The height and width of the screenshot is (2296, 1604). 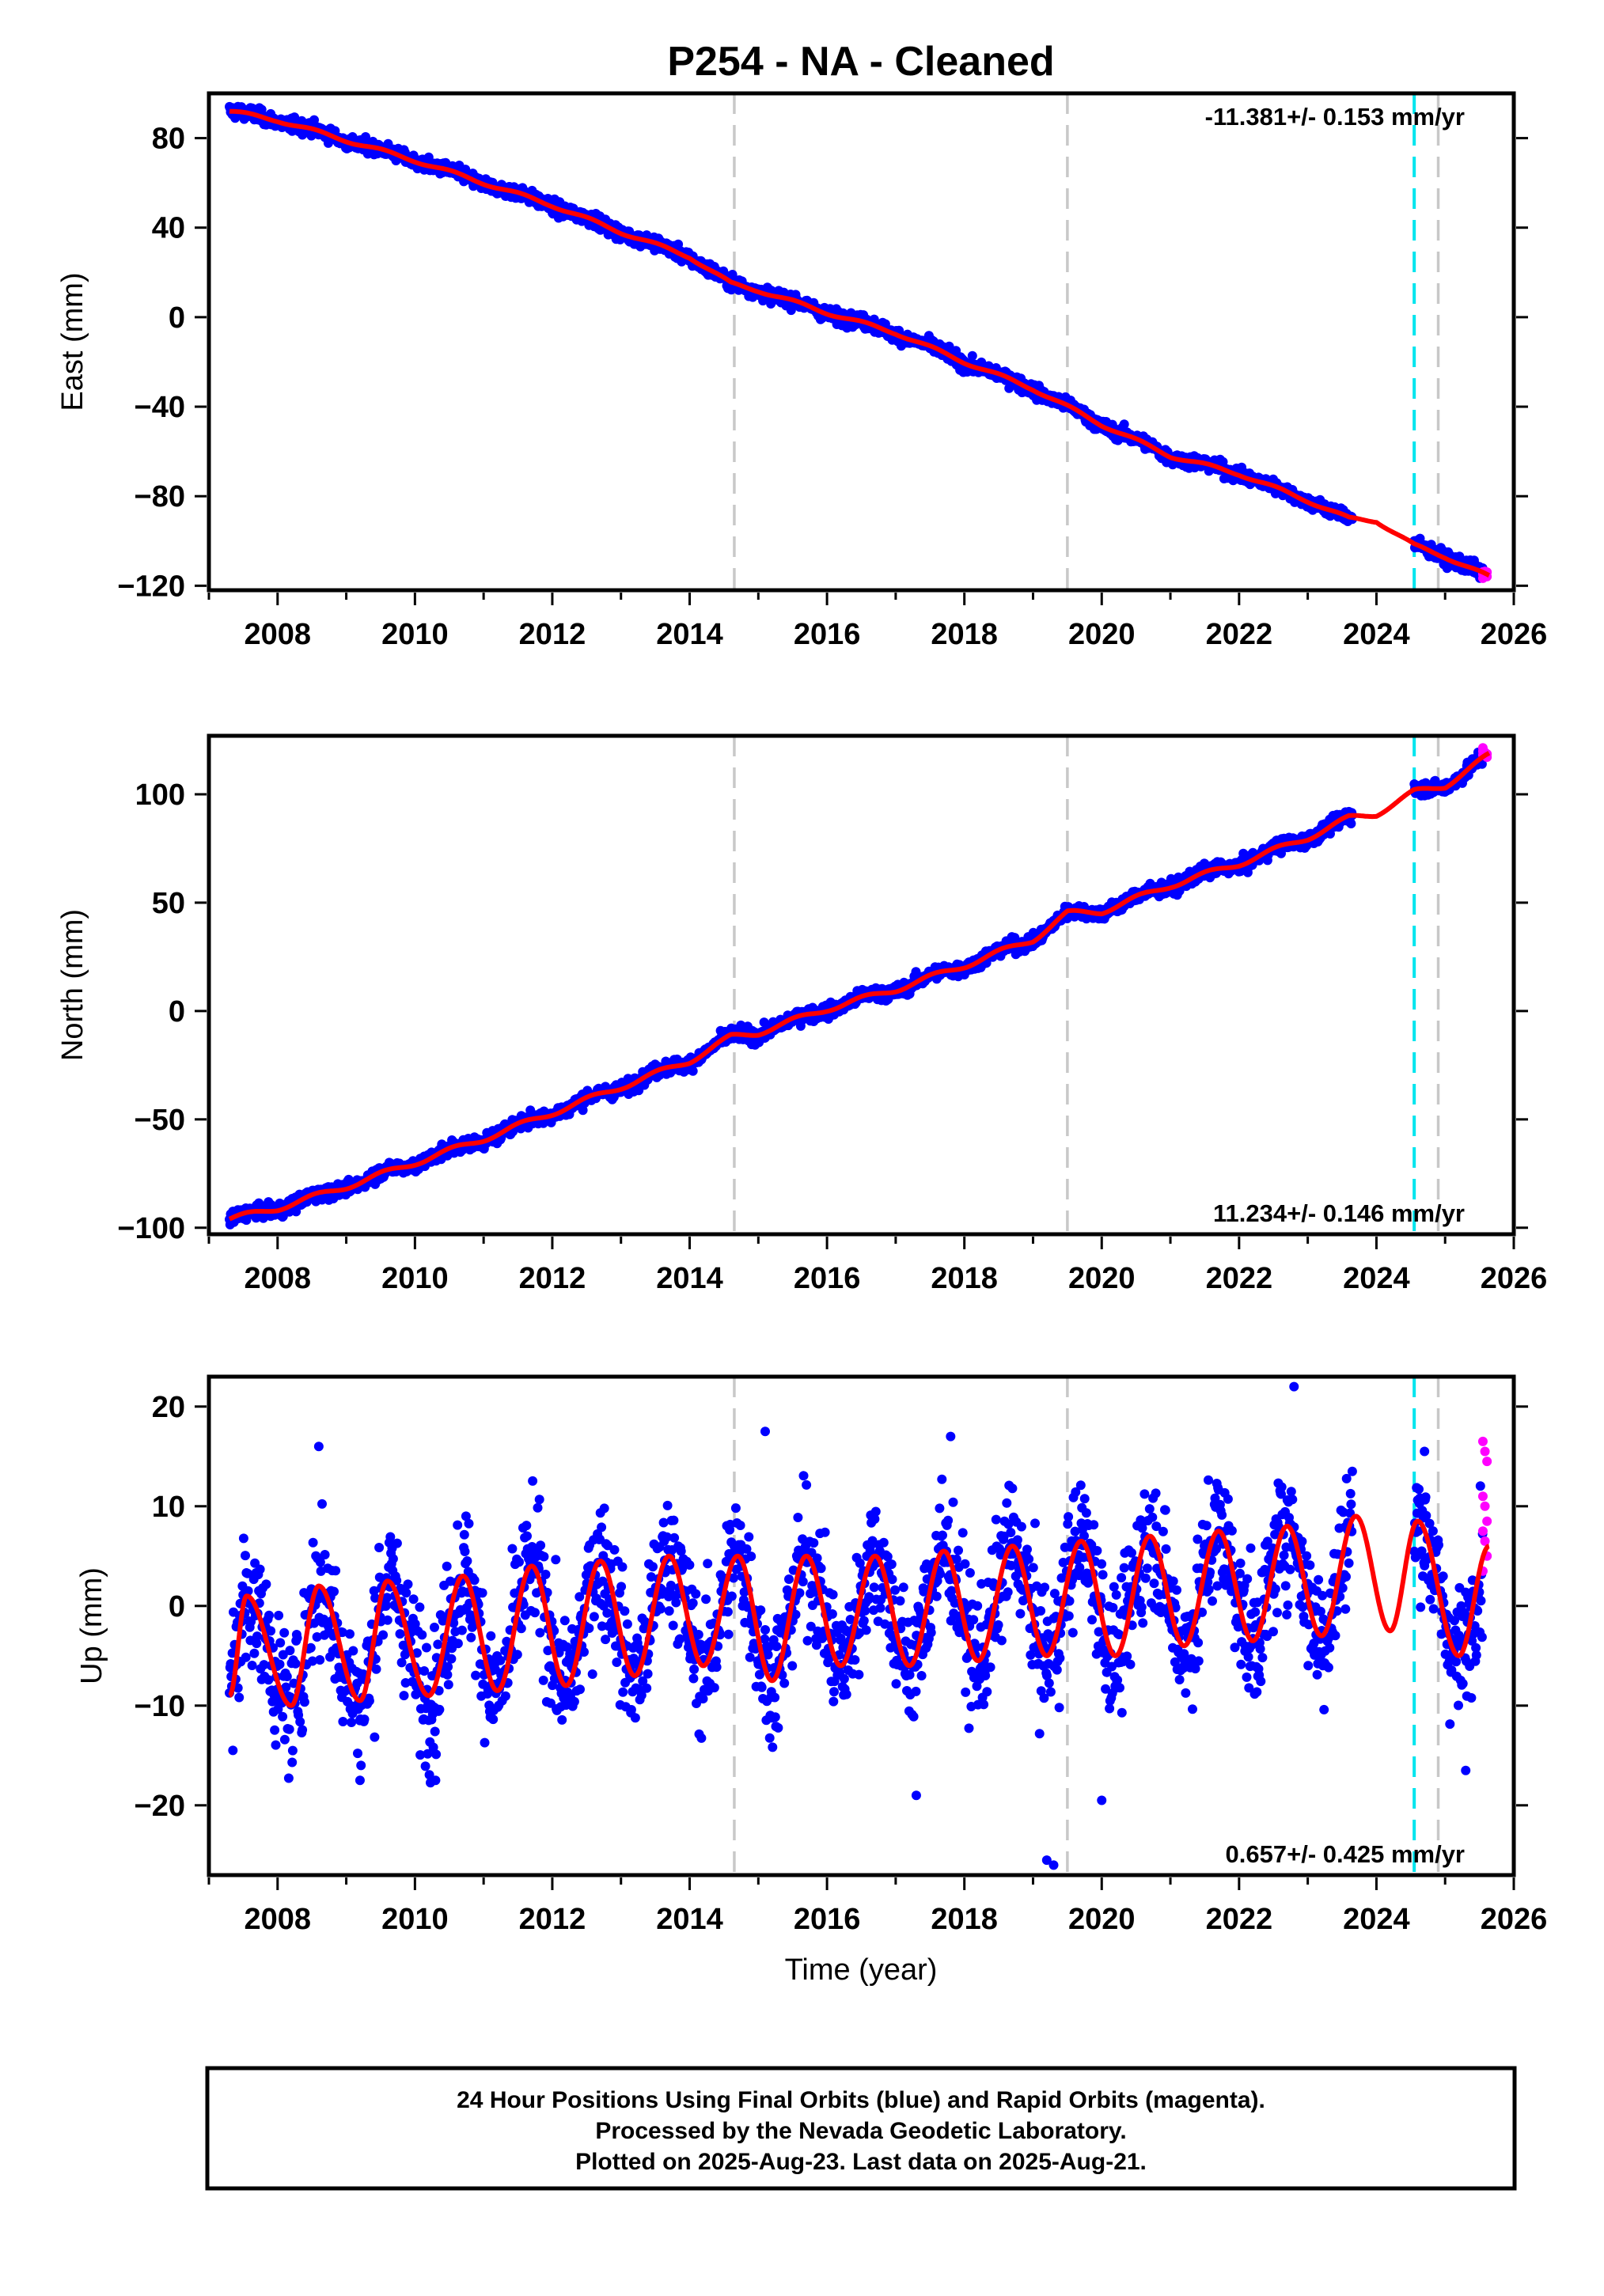 What do you see at coordinates (168, 228) in the screenshot?
I see `y-tick-label: 40` at bounding box center [168, 228].